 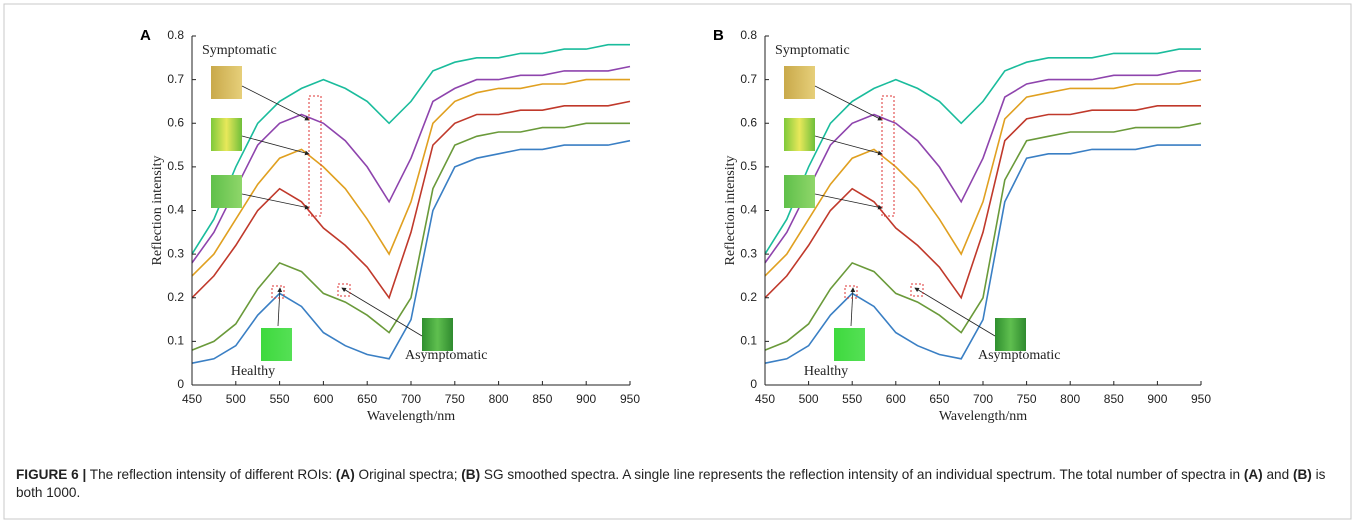 I want to click on caption-text: Original spectra;, so click(x=408, y=474).